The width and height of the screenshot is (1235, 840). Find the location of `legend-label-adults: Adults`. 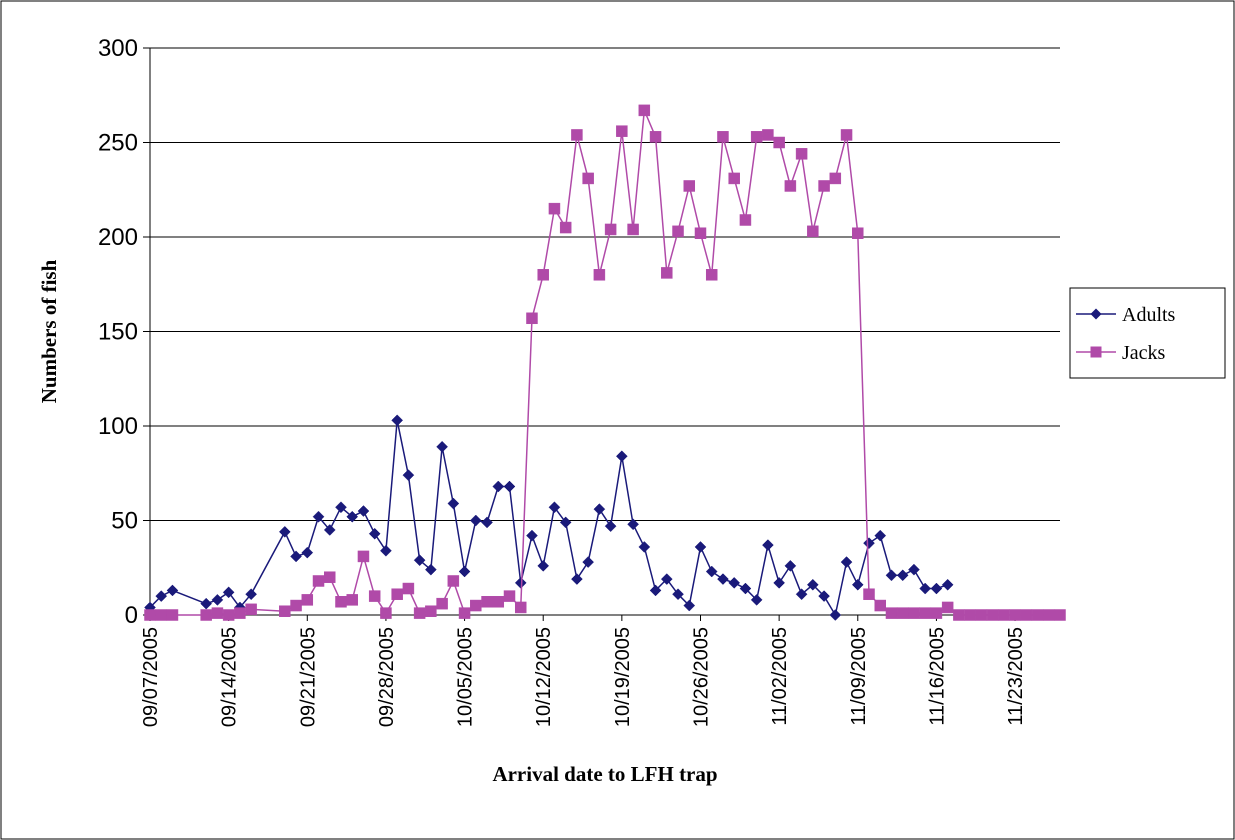

legend-label-adults: Adults is located at coordinates (1149, 315).